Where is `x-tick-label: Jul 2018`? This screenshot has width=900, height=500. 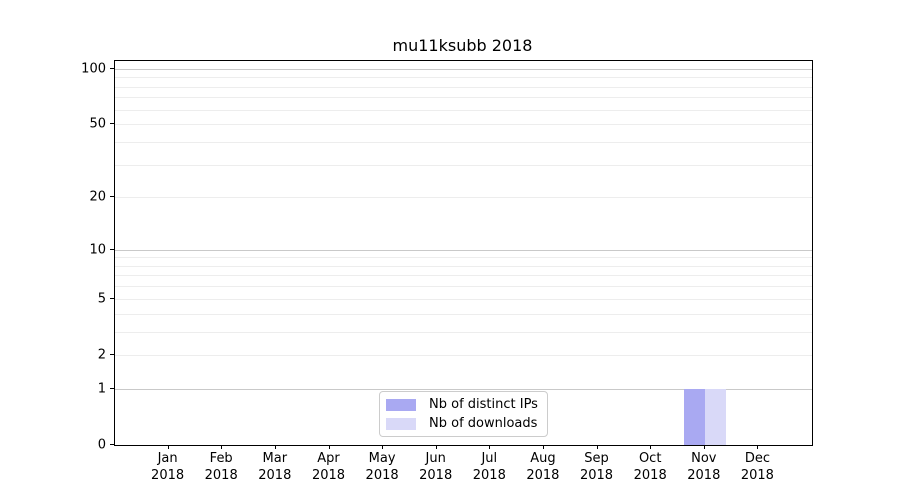
x-tick-label: Jul 2018 is located at coordinates (489, 468).